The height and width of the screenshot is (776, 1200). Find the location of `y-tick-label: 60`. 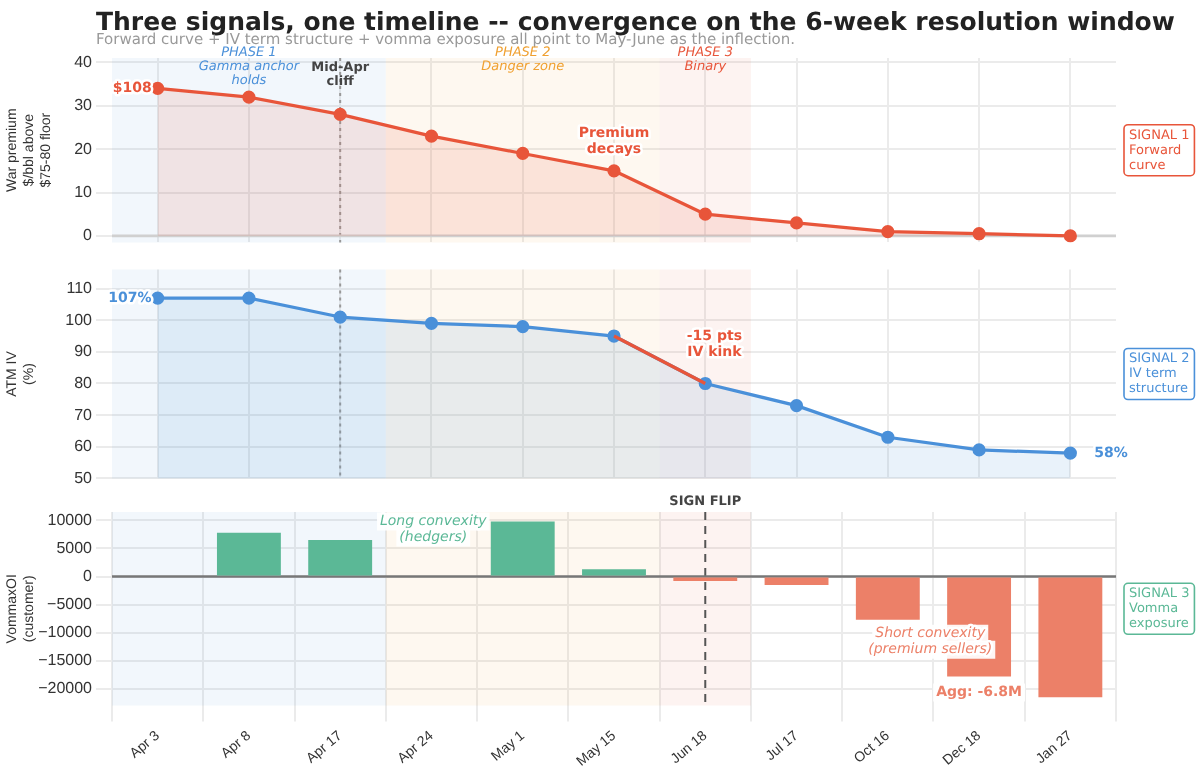

y-tick-label: 60 is located at coordinates (84, 446).